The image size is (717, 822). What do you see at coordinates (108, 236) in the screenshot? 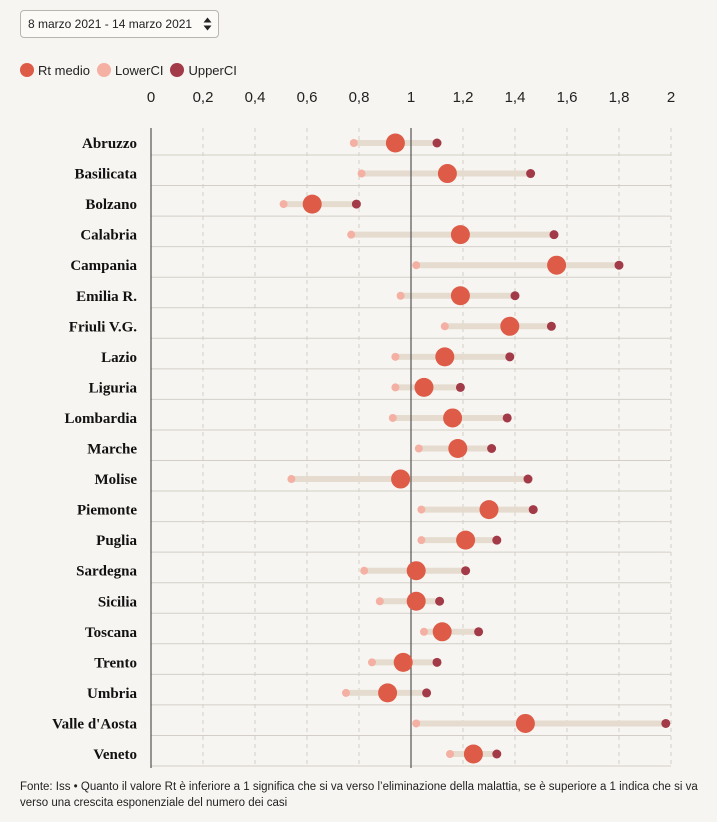
I see `region-label: Calabria` at bounding box center [108, 236].